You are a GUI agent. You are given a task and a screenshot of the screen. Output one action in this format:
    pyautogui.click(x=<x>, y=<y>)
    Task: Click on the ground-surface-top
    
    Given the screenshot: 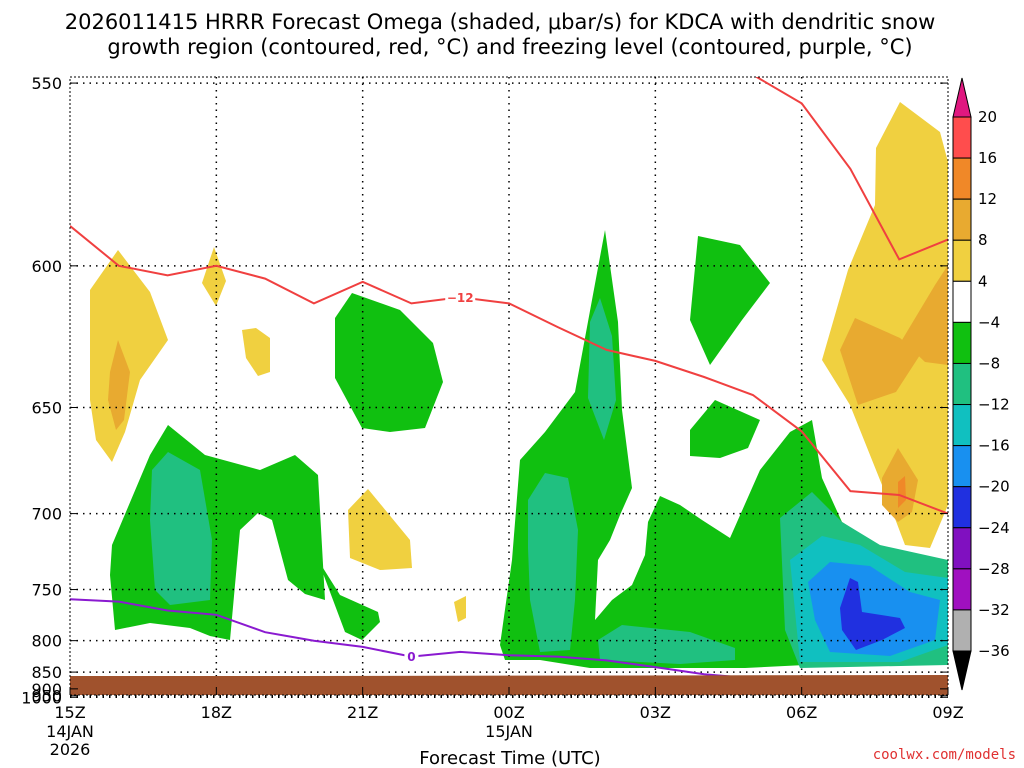 What is the action you would take?
    pyautogui.click(x=509, y=678)
    